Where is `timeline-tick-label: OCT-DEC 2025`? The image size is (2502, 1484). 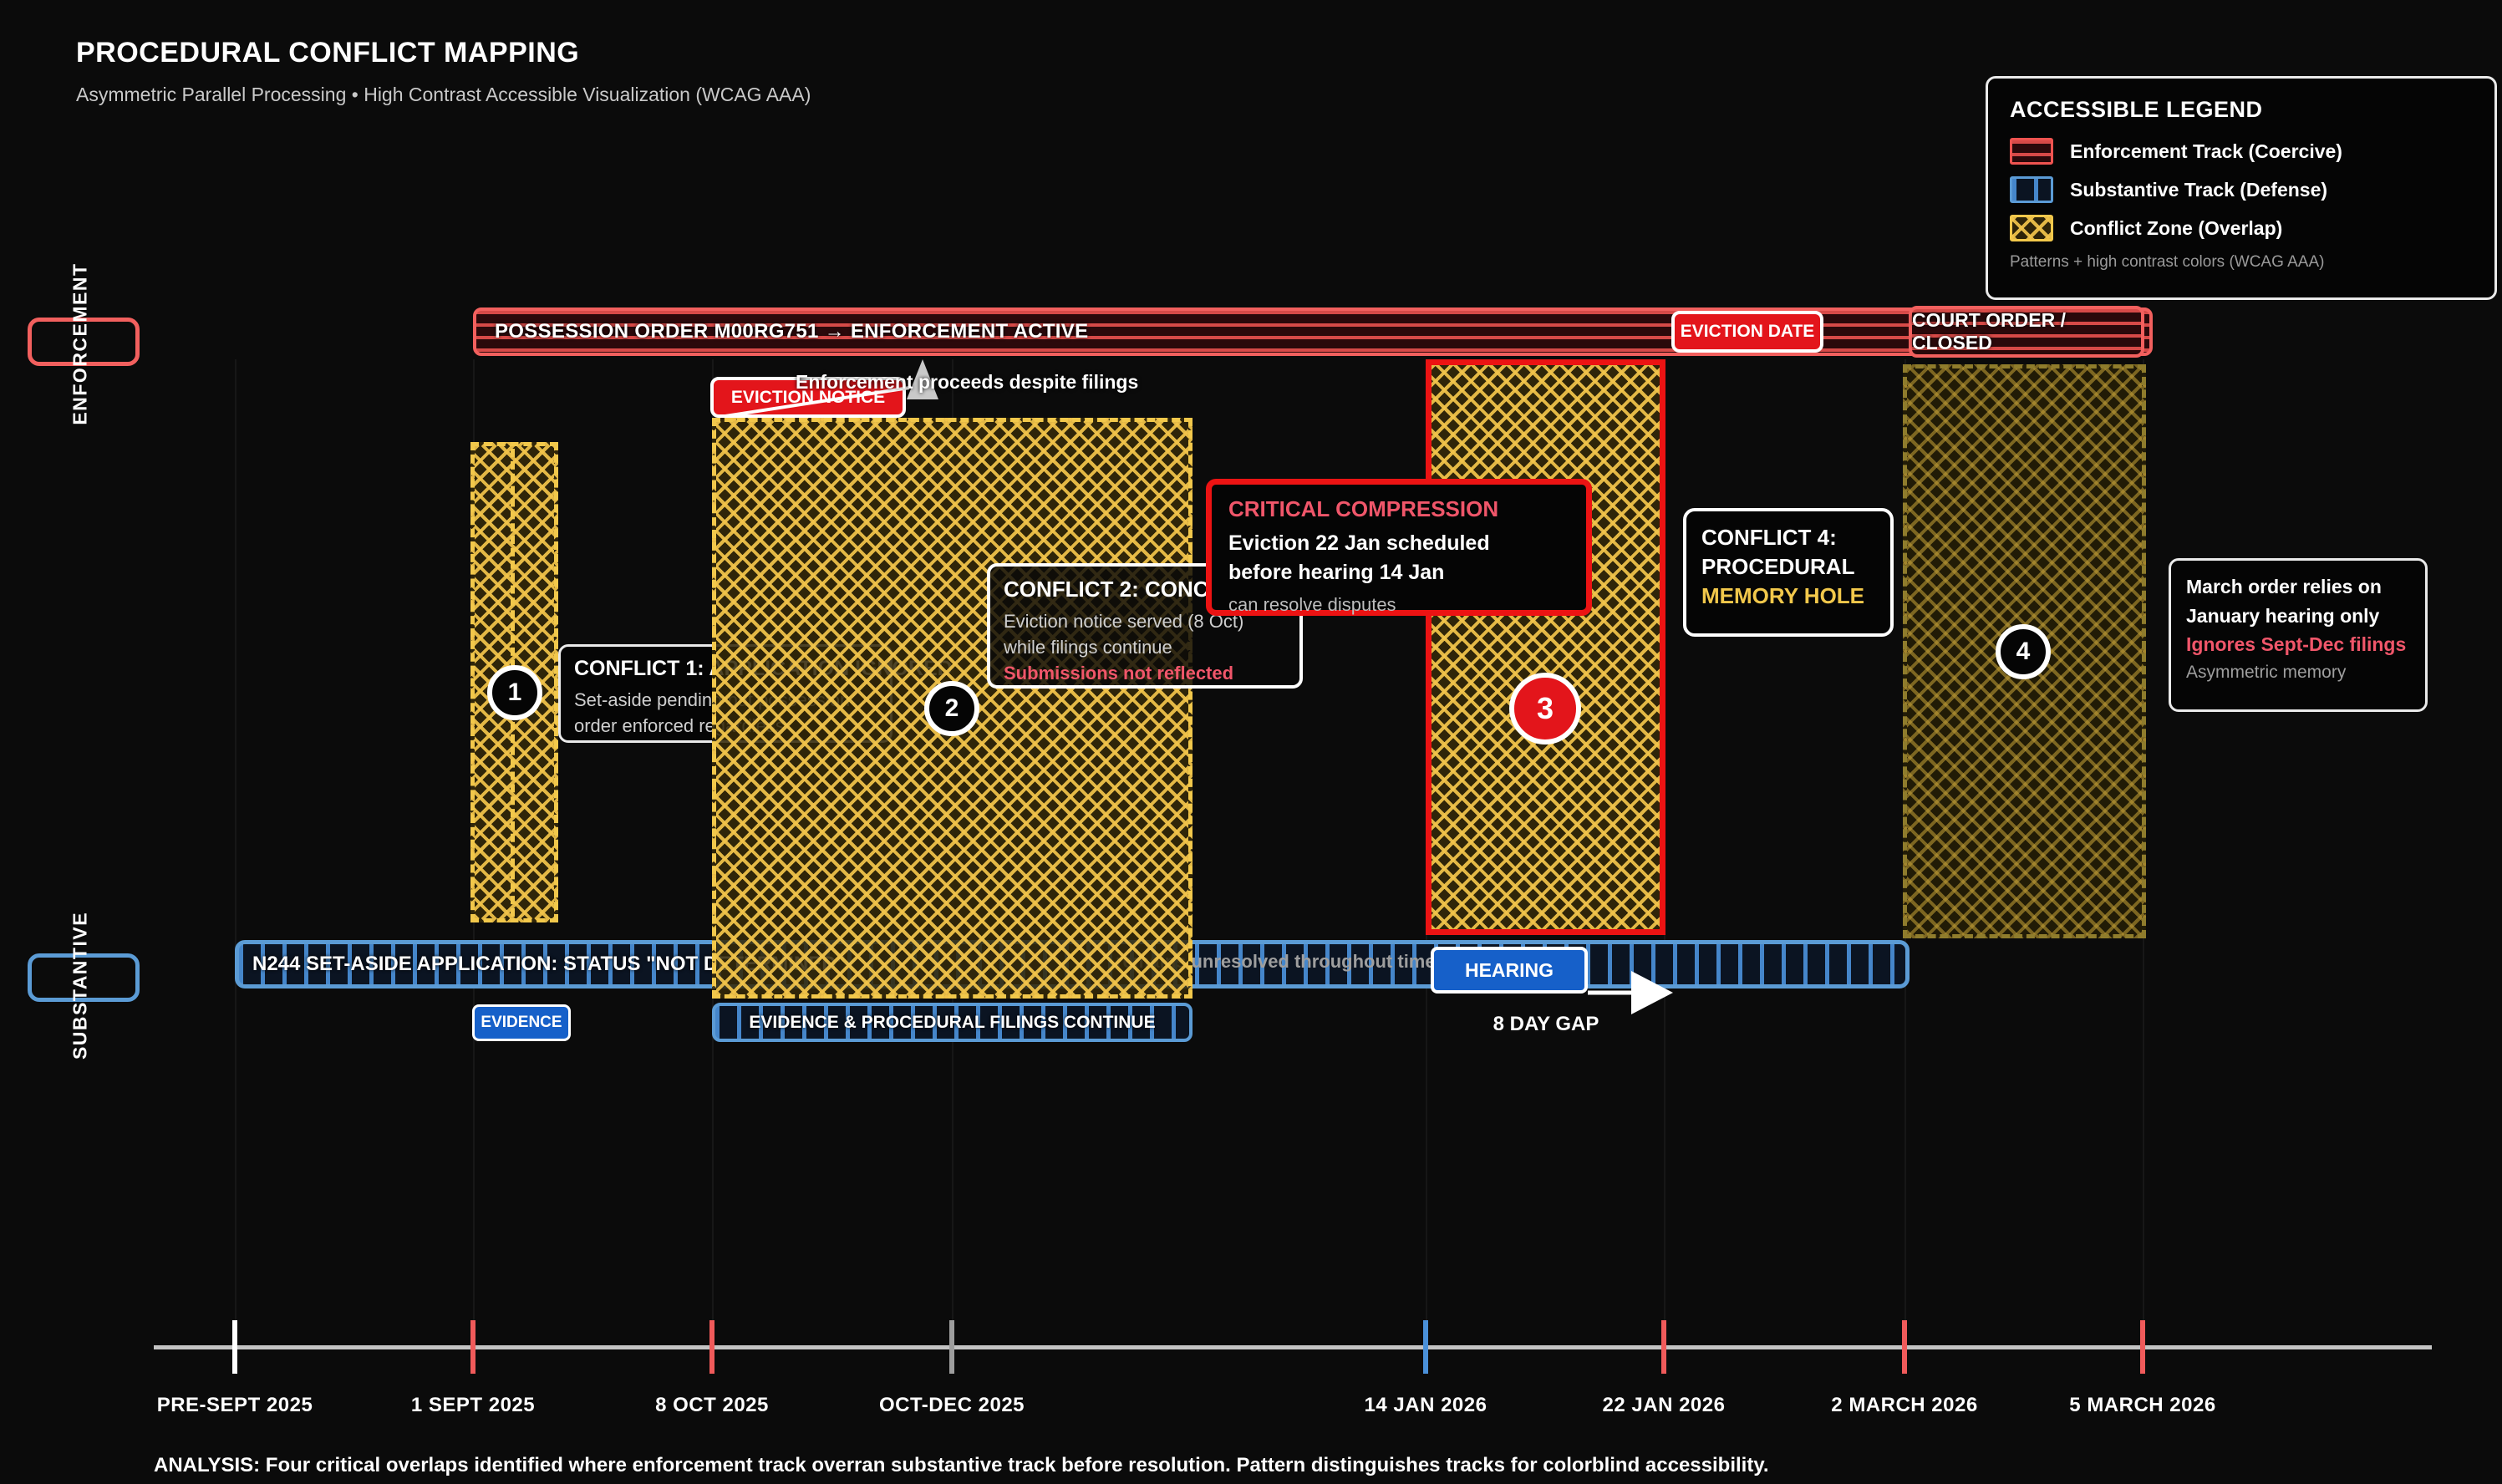
timeline-tick-label: OCT-DEC 2025 is located at coordinates (952, 1405).